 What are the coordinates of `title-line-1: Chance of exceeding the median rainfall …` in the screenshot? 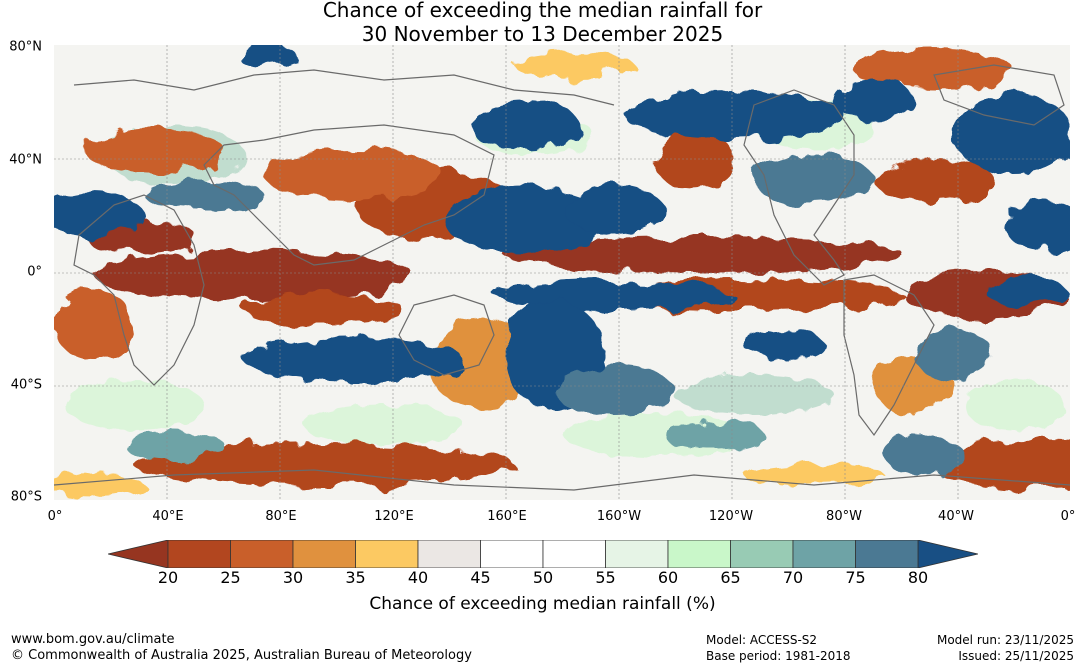 It's located at (542, 11).